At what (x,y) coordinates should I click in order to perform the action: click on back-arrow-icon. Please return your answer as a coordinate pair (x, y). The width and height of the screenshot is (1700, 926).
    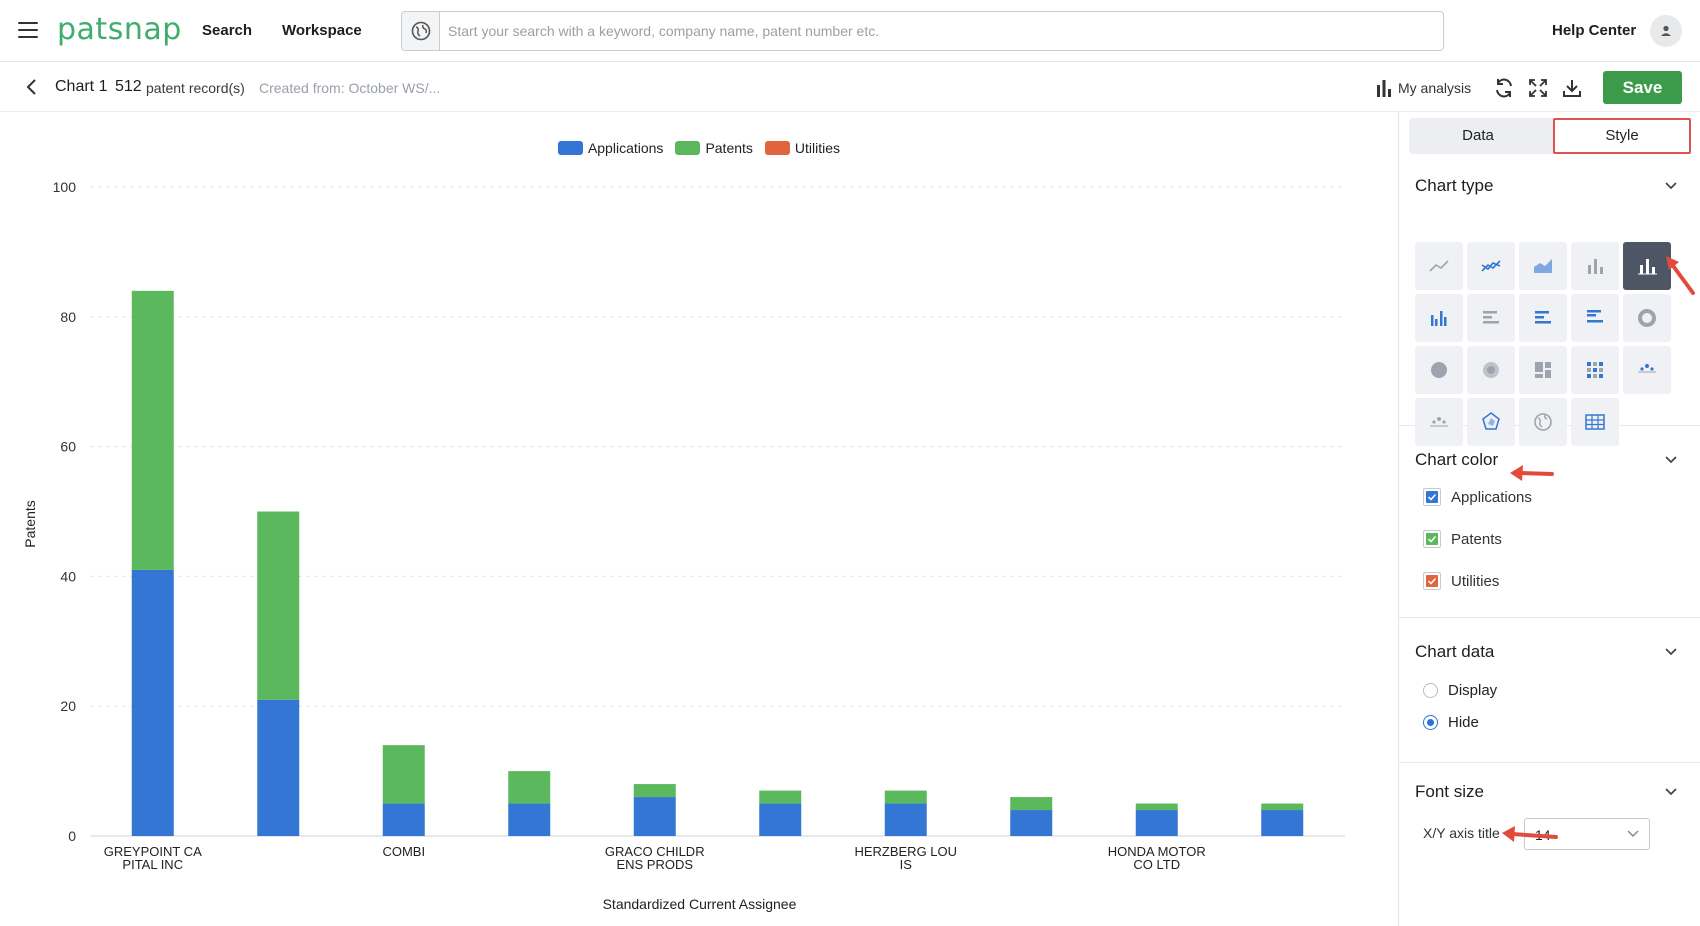
    Looking at the image, I should click on (32, 87).